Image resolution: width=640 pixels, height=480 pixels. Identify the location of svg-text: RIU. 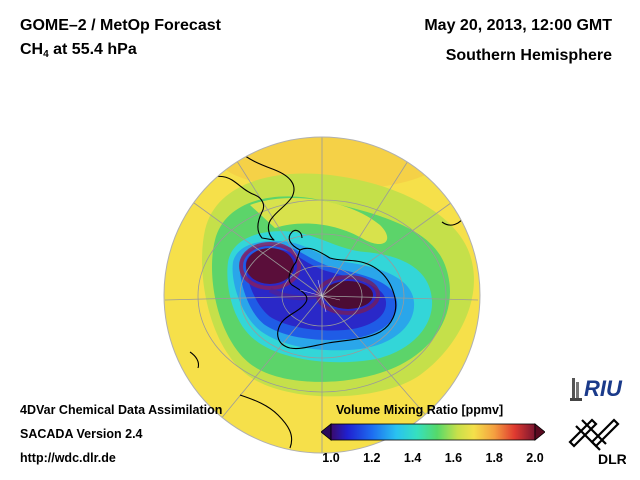
(603, 388).